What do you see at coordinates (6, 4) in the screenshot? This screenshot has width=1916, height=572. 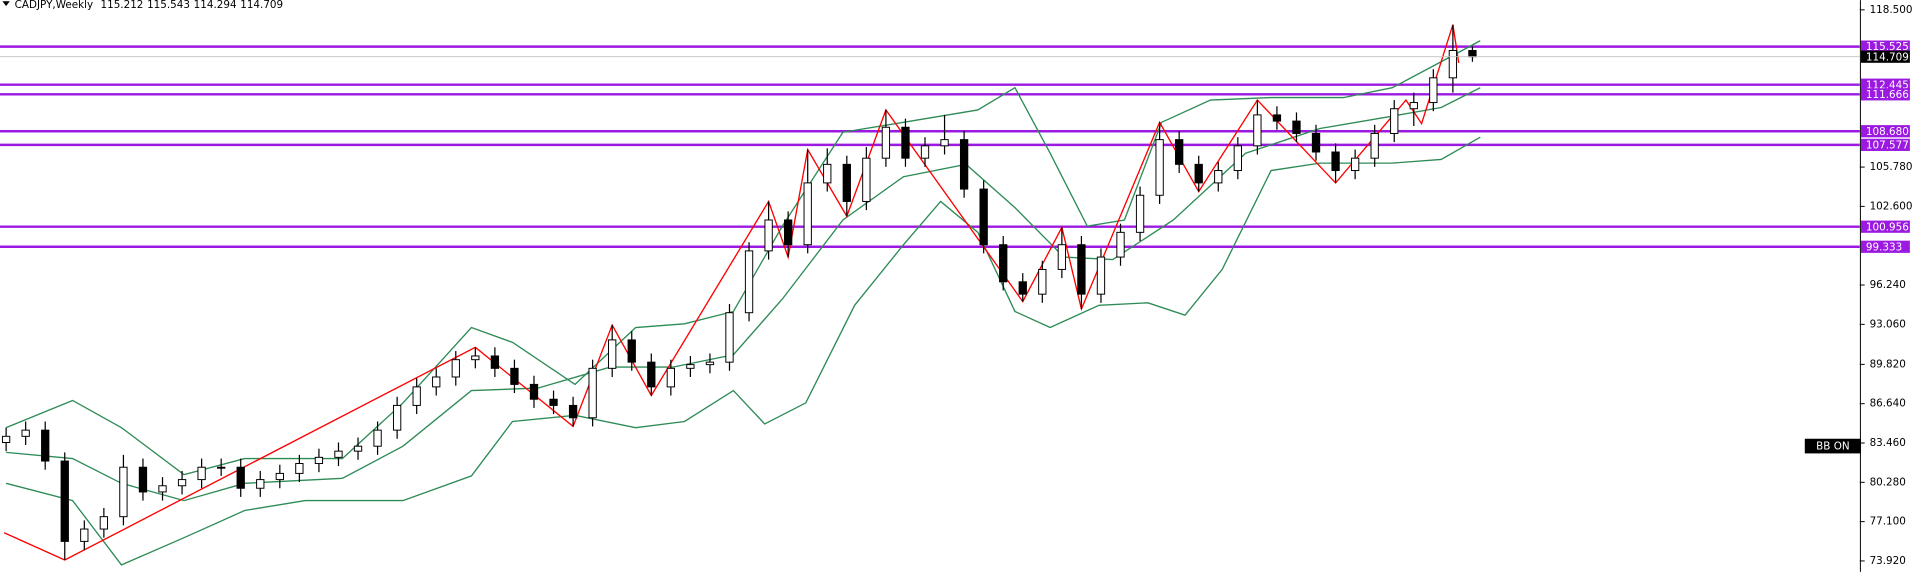 I see `menu-arrow` at bounding box center [6, 4].